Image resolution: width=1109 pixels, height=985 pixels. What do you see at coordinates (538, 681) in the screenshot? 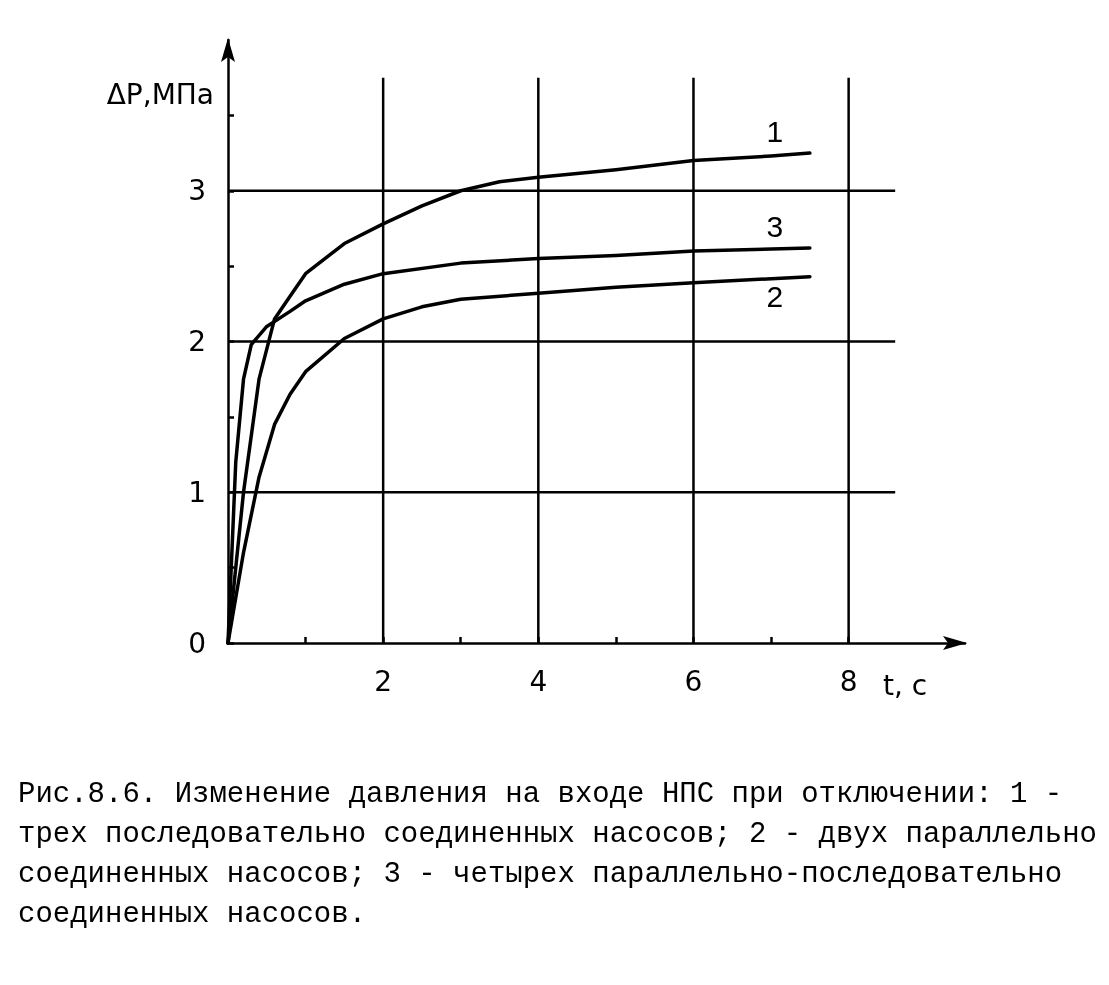
I see `x-tick-label: 4` at bounding box center [538, 681].